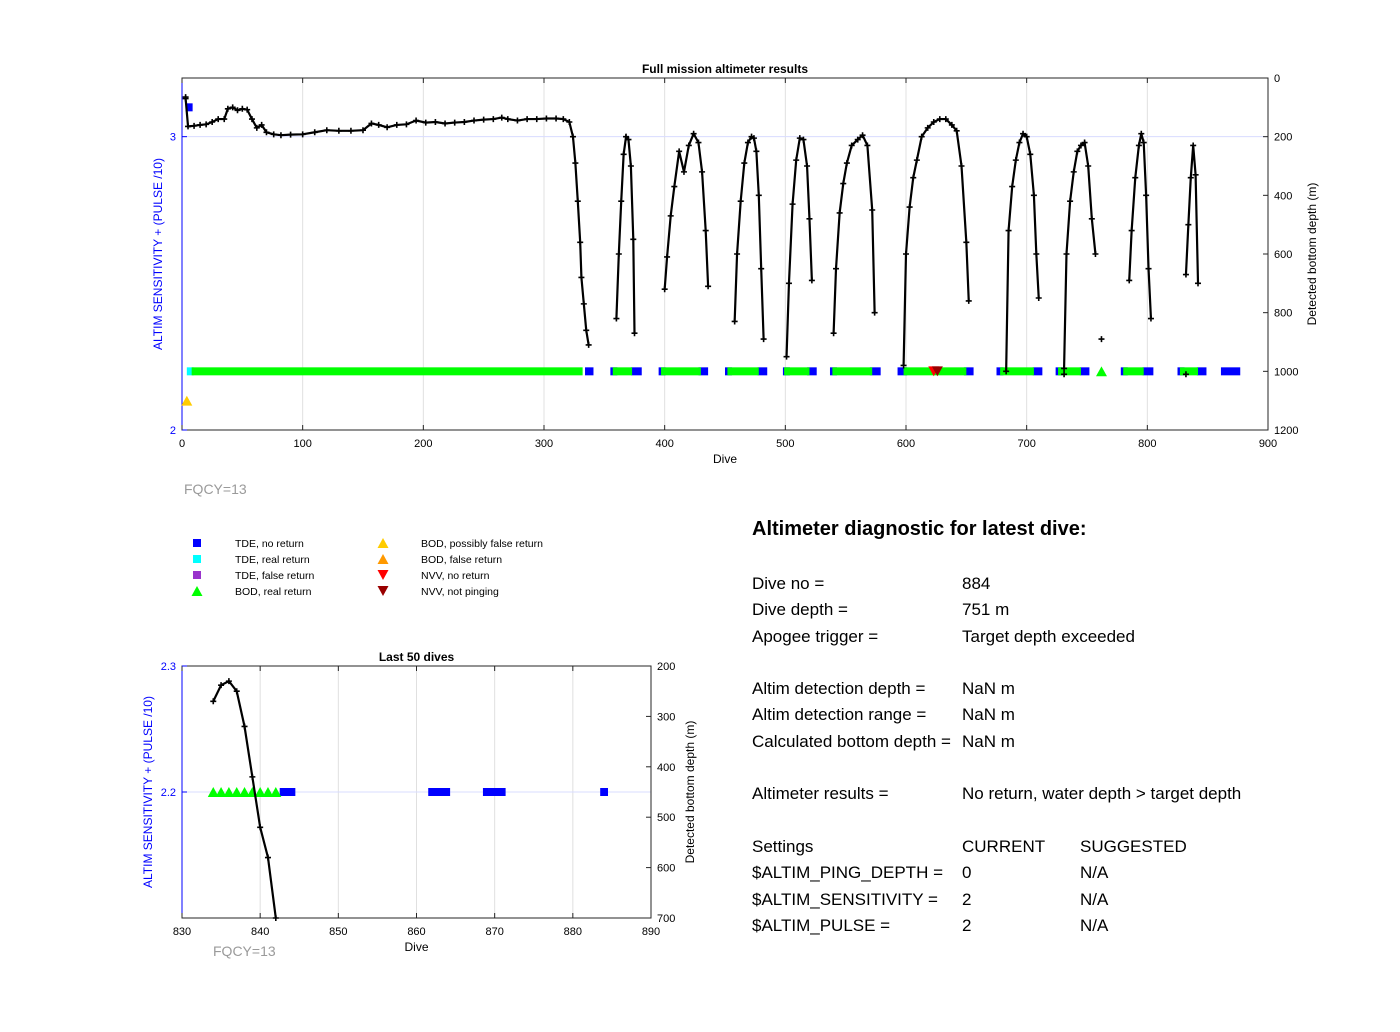 Image resolution: width=1400 pixels, height=1032 pixels. Describe the element at coordinates (725, 69) in the screenshot. I see `chart-title: Full mission altimeter results` at that location.